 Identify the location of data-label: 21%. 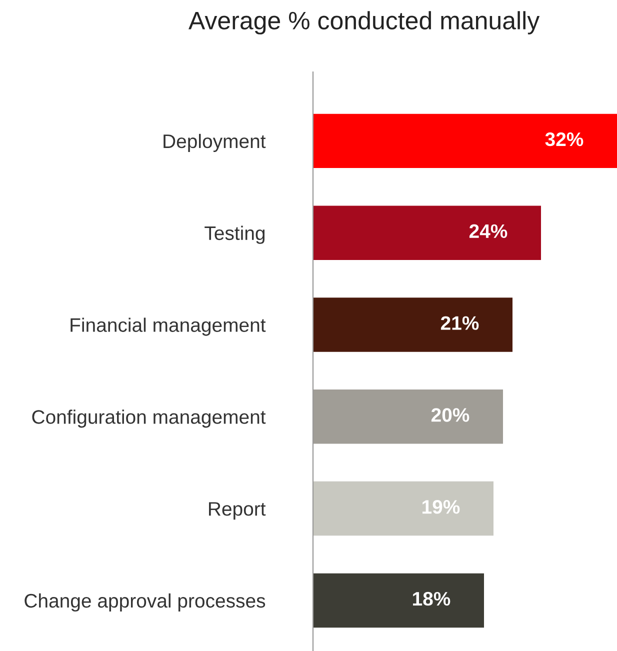
(459, 323).